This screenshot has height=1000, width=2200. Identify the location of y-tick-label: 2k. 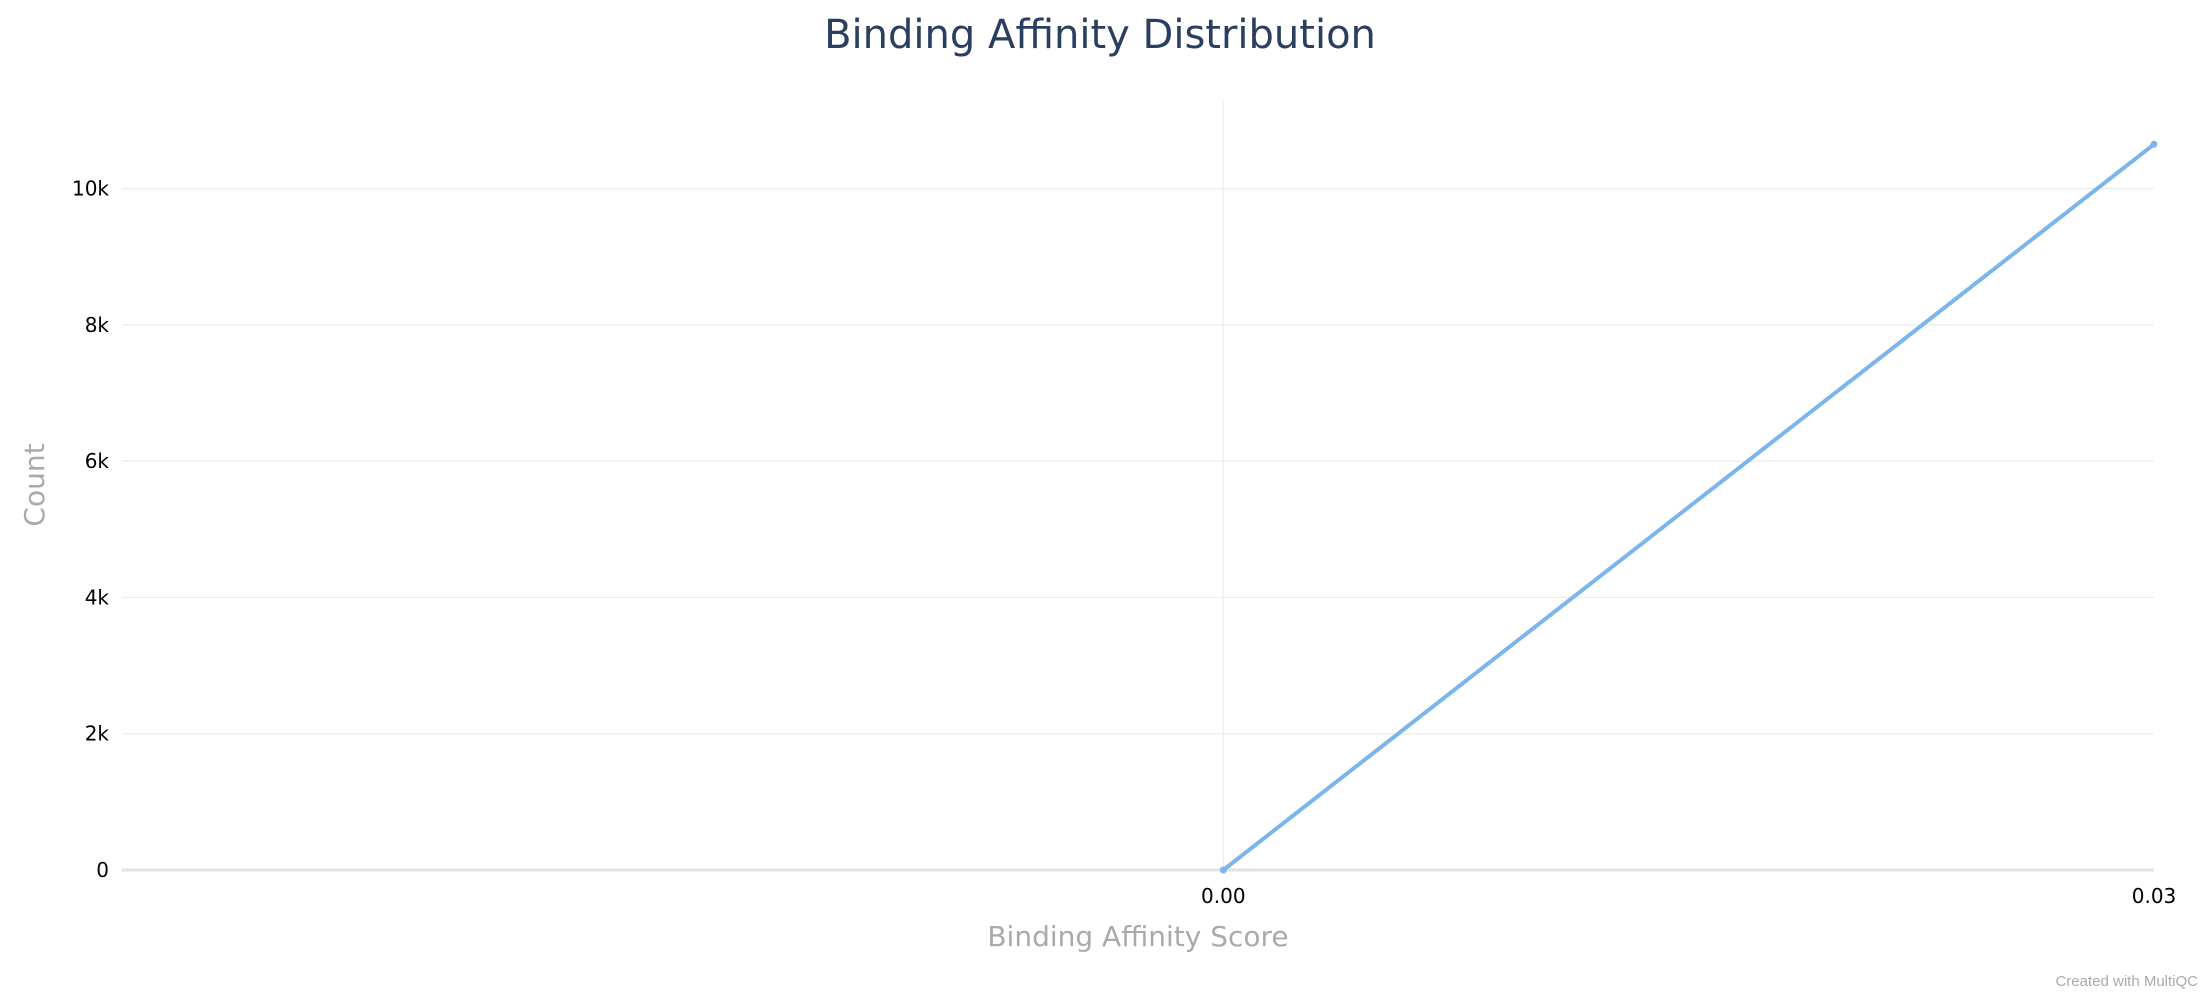
(97, 734).